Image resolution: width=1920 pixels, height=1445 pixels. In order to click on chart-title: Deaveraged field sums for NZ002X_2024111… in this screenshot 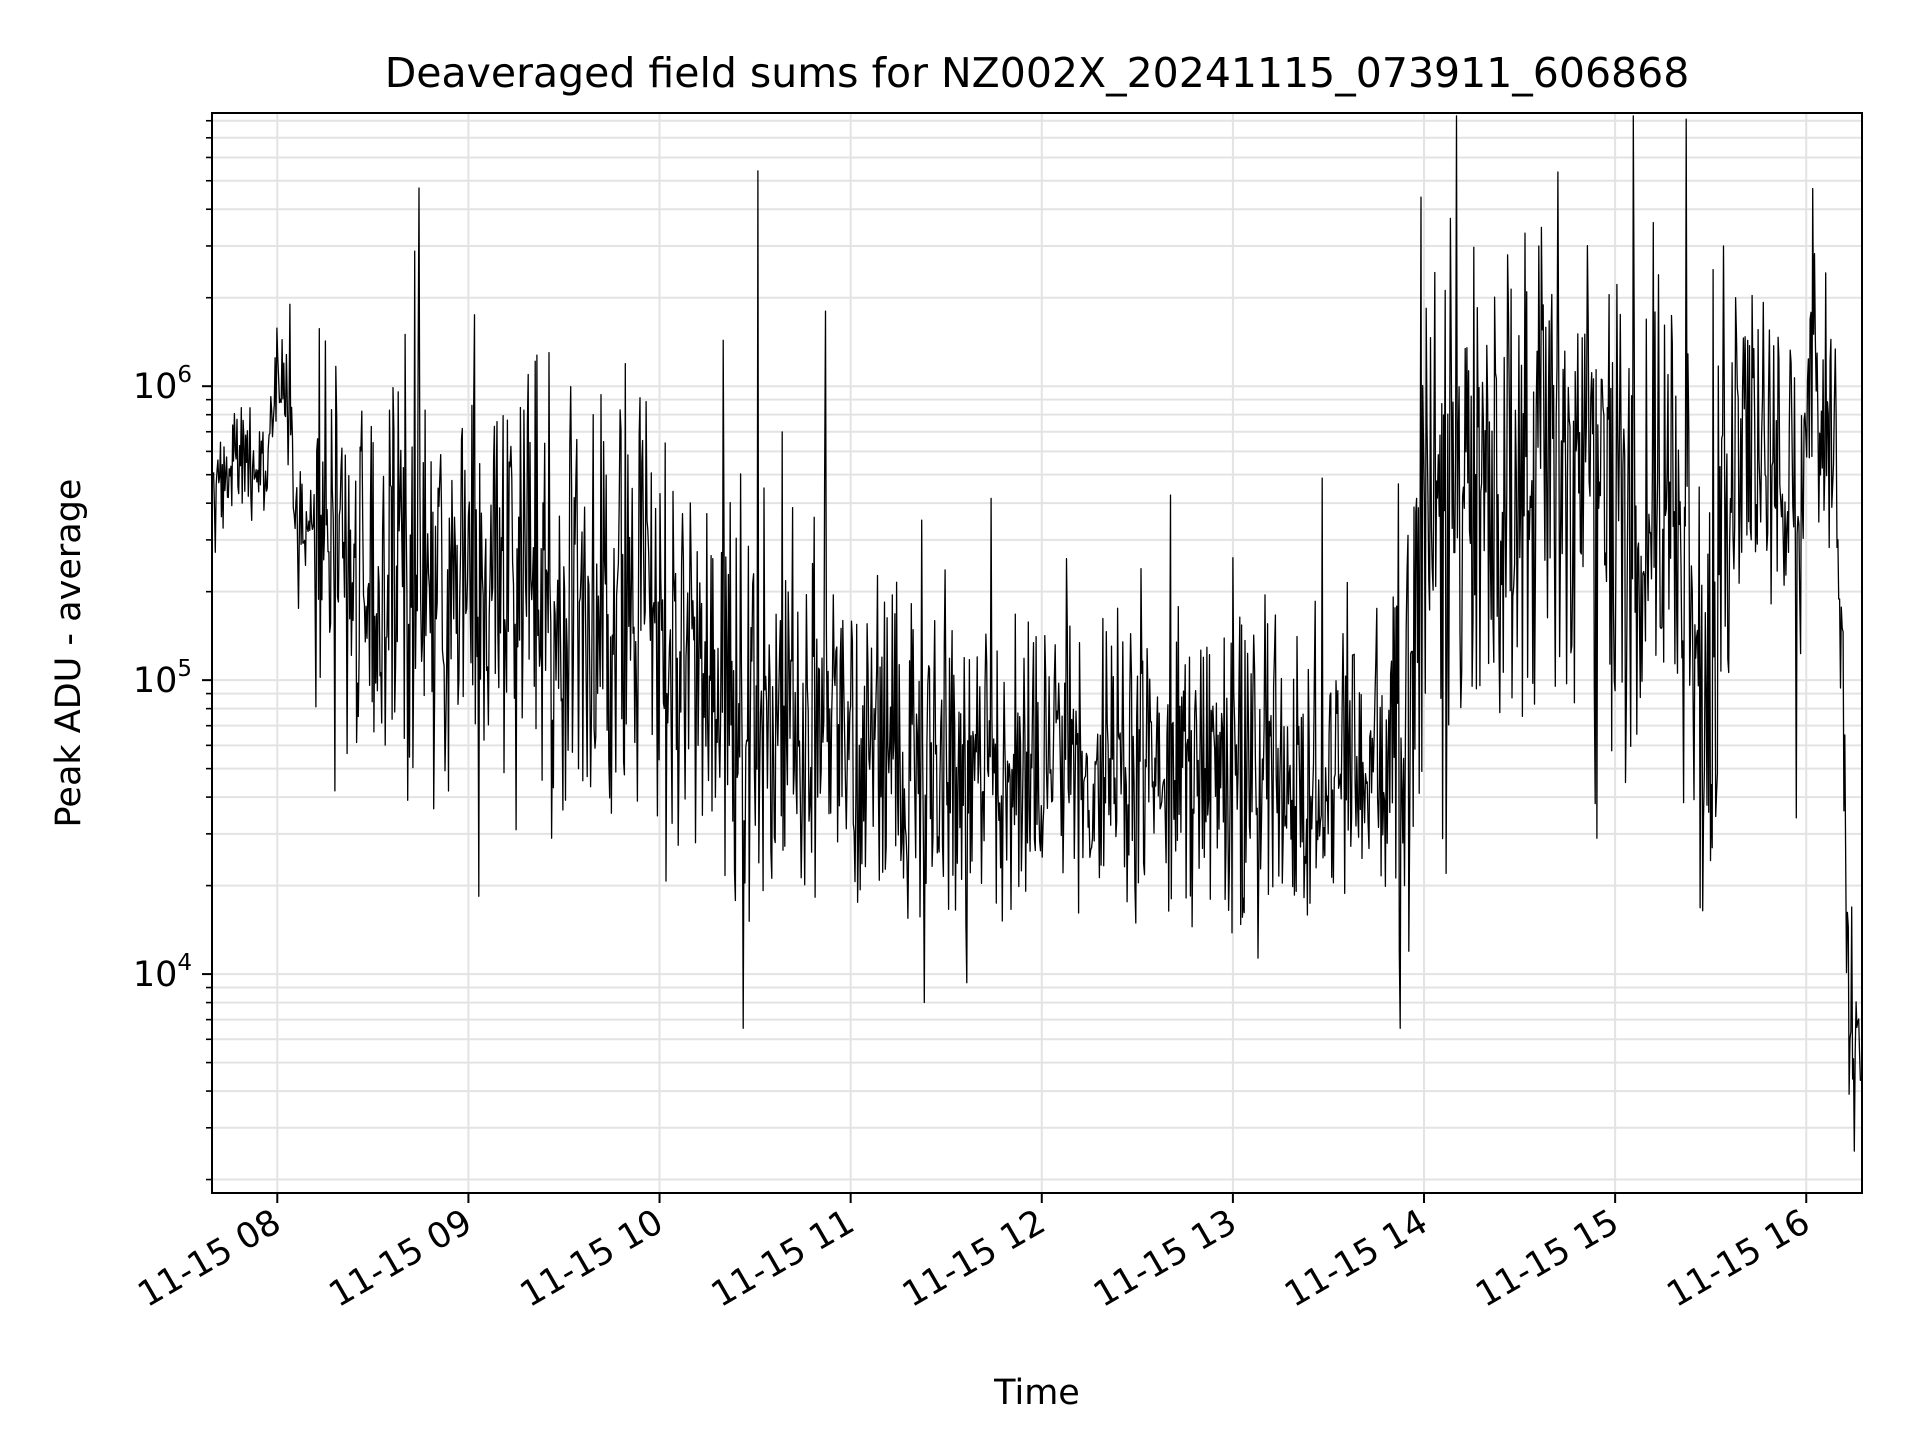, I will do `click(1037, 73)`.